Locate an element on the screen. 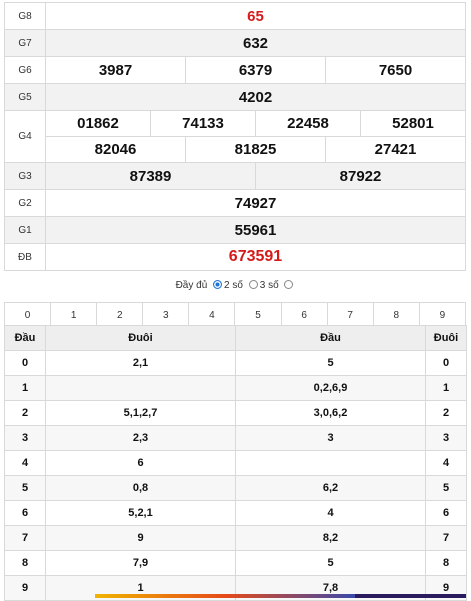  loto-row: 2 5,1,2,7 3,0,6,2 2 is located at coordinates (235, 413).